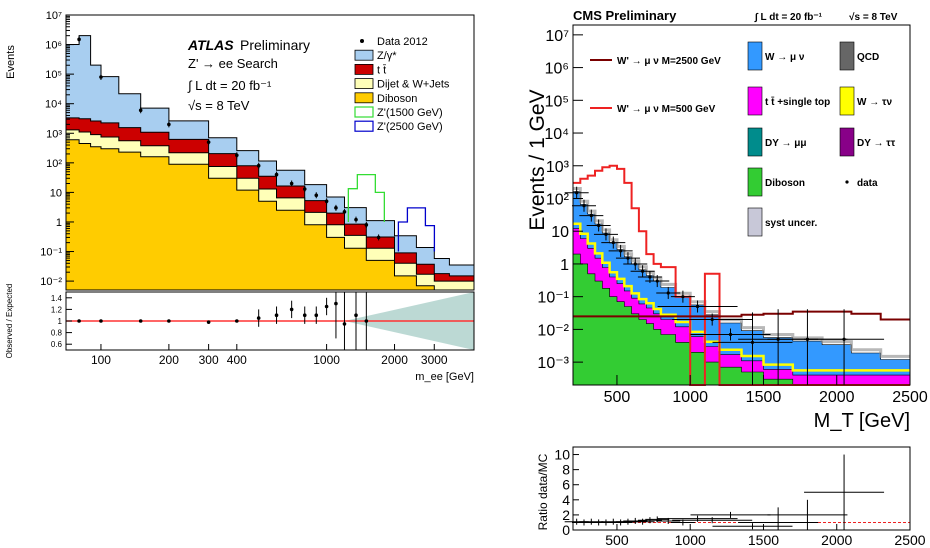 The image size is (930, 548). I want to click on atlas-legend-marker-data, so click(362, 41).